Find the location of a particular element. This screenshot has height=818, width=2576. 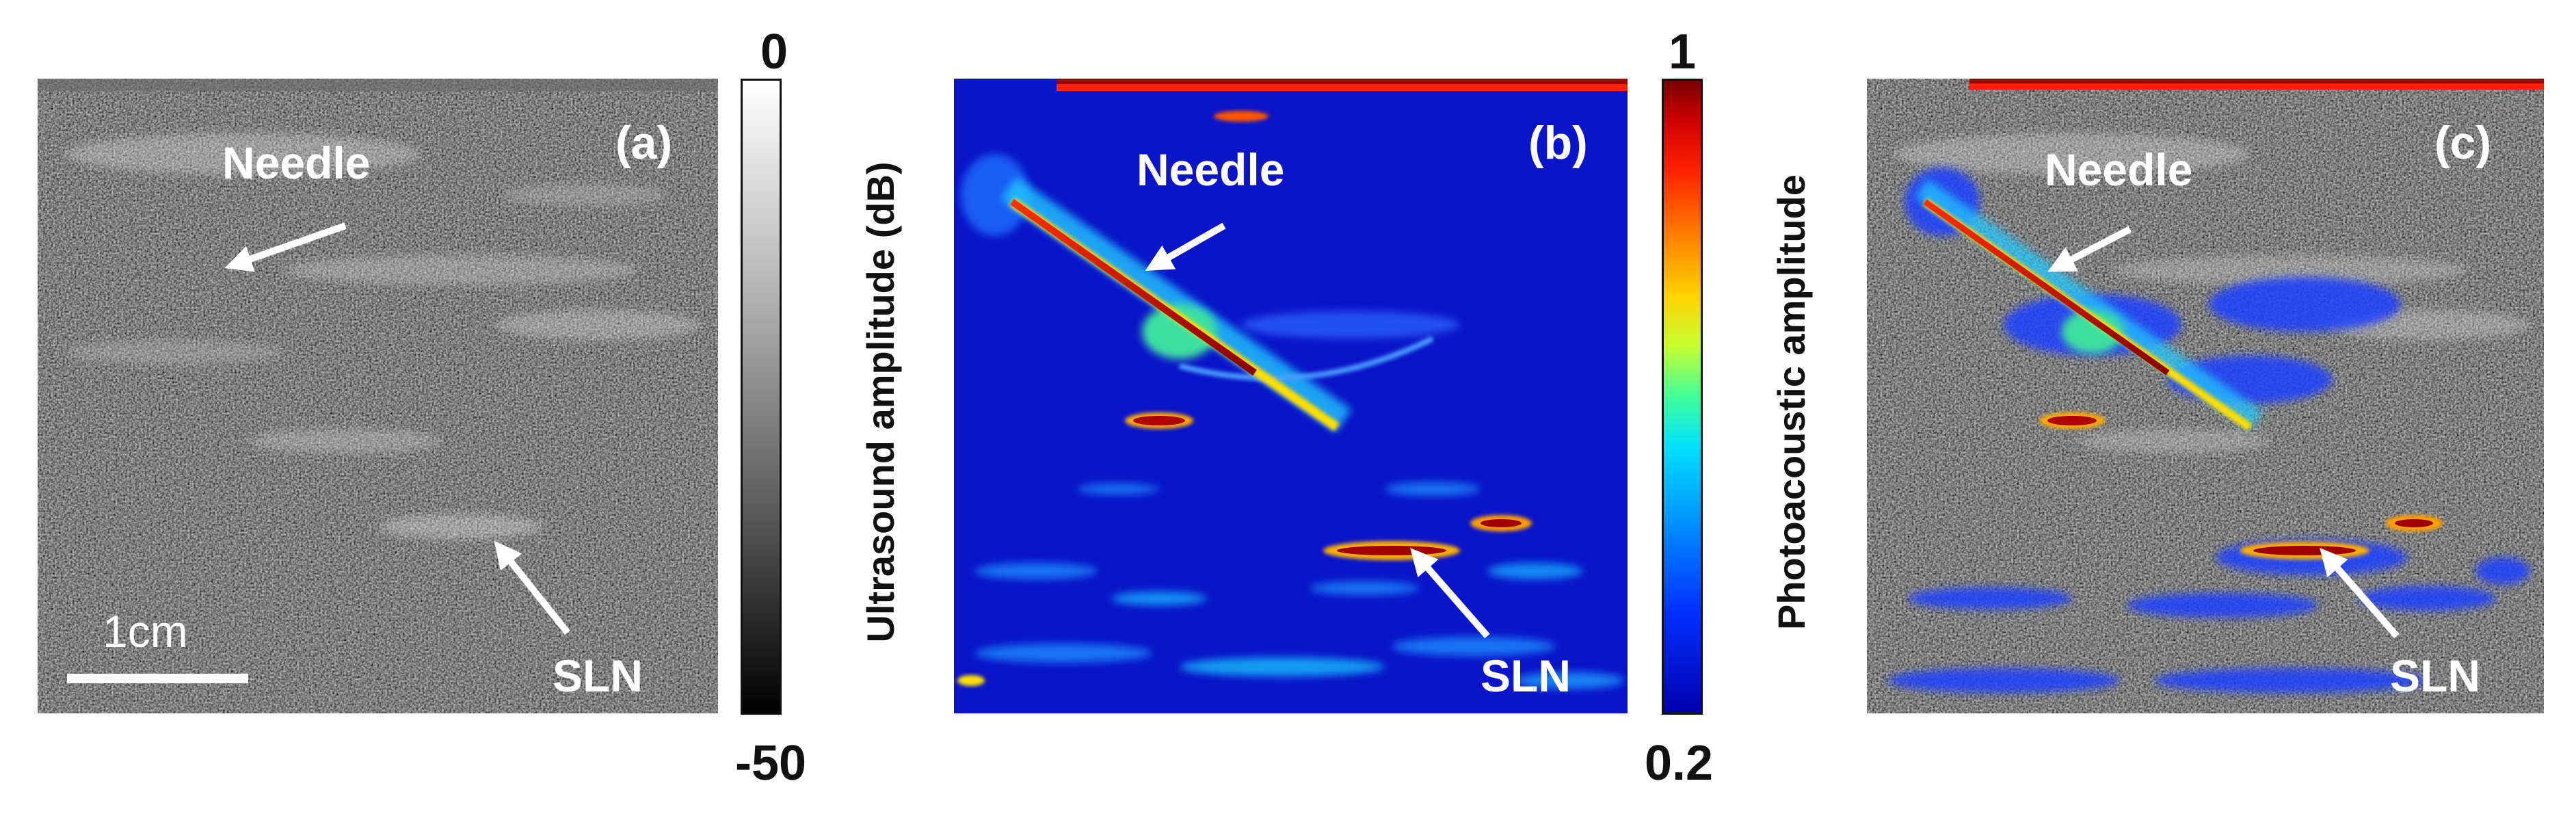

panel-a-label: (a) is located at coordinates (644, 143).